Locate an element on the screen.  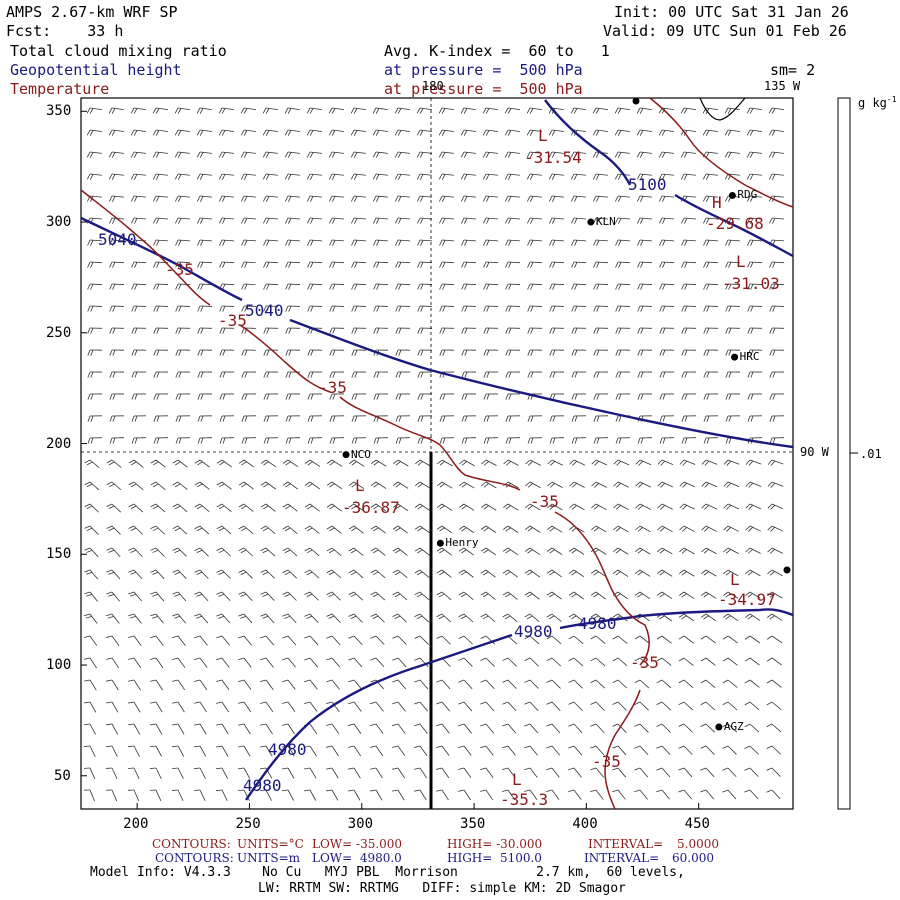
height-label-5040: 5040 is located at coordinates (264, 310).